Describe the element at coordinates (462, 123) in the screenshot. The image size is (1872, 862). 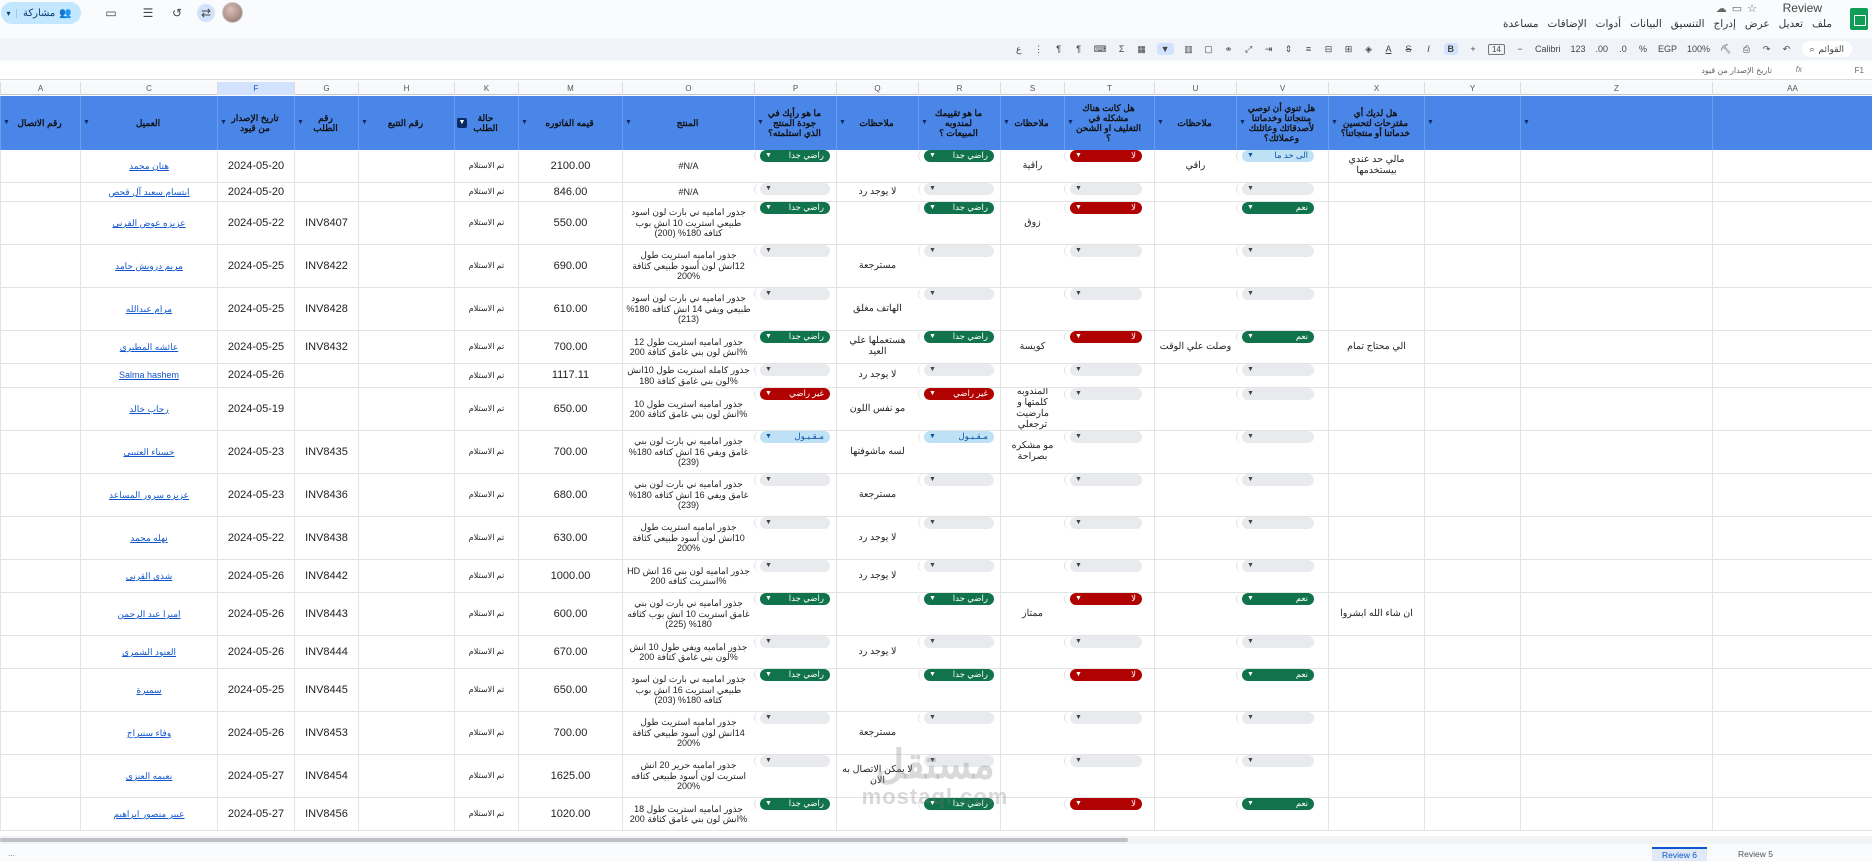
I see `filter-active-icon: ▼` at that location.